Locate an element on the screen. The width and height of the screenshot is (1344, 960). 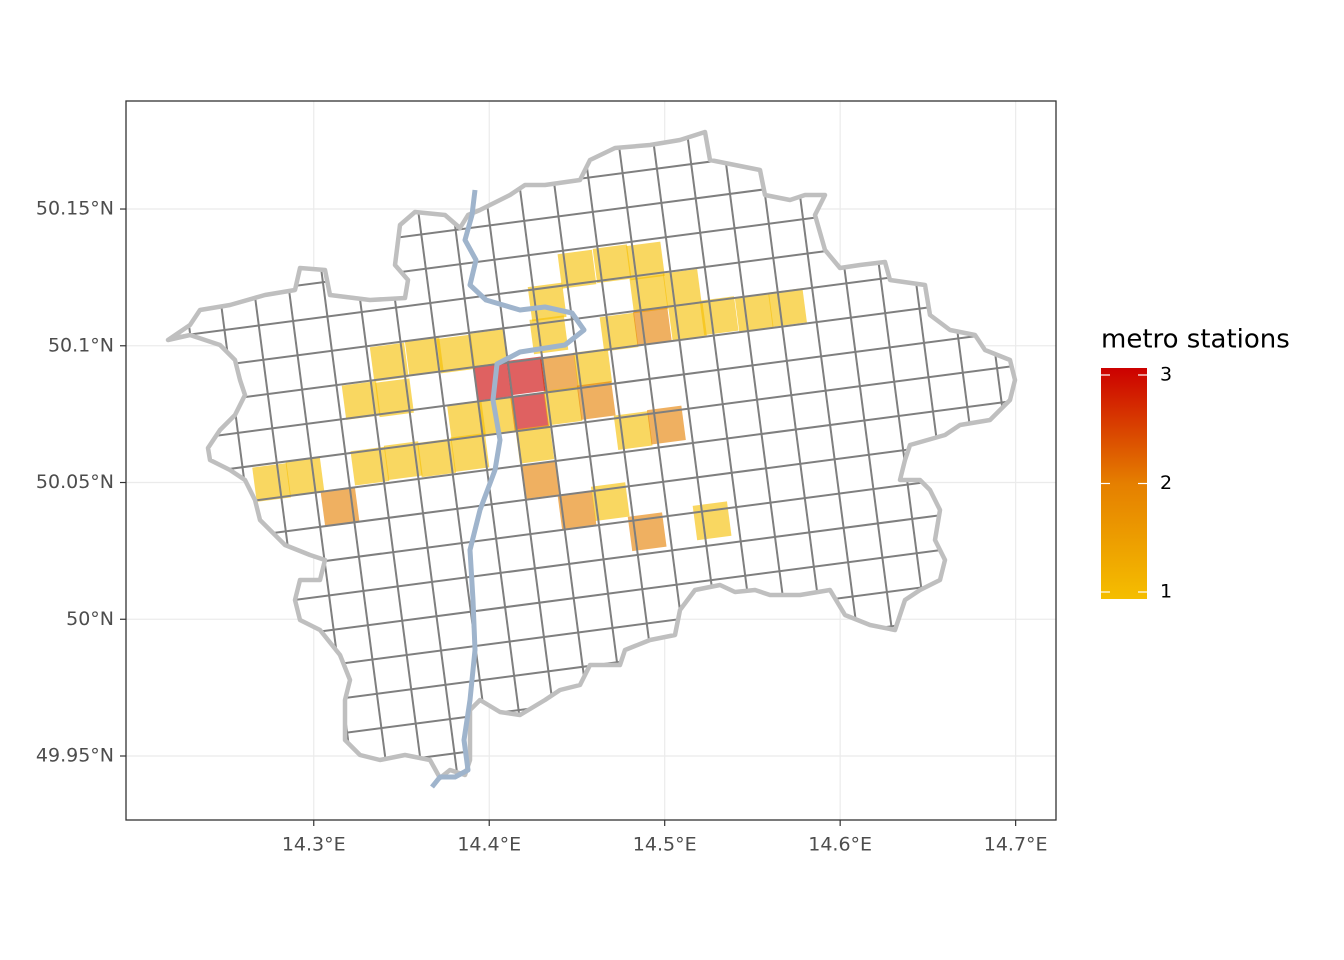
x-tick-label: 14.5°E is located at coordinates (665, 845).